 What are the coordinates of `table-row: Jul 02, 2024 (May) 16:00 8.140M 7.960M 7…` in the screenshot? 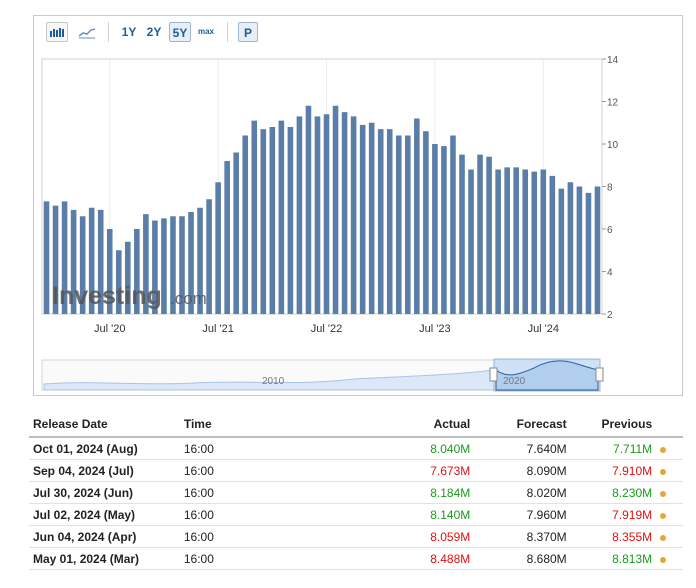 It's located at (356, 514).